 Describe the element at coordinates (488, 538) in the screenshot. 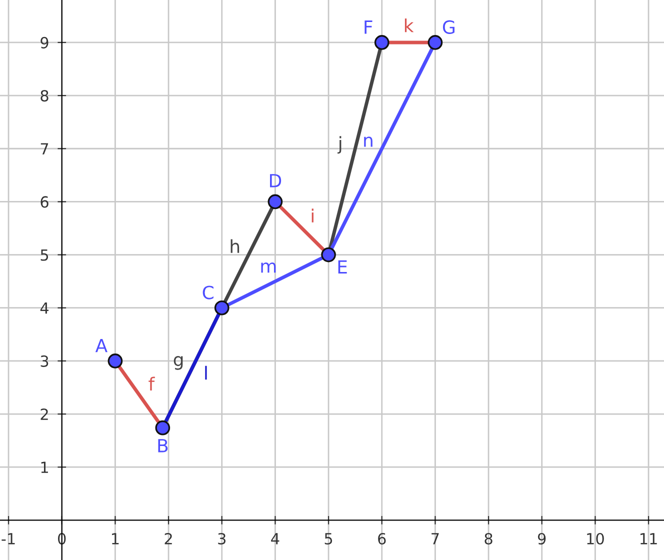

I see `x-tick-label: 8` at that location.